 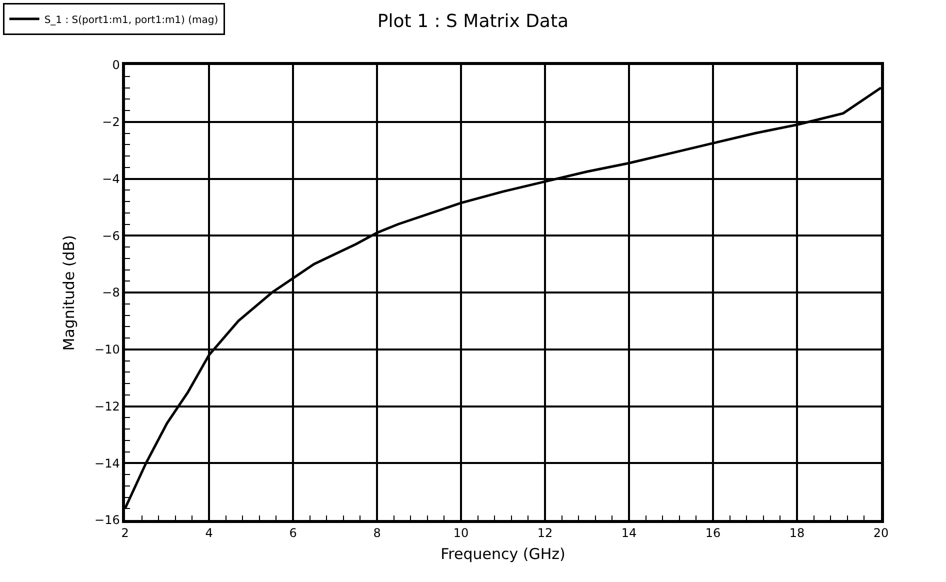 What do you see at coordinates (473, 21) in the screenshot?
I see `chart-title: Plot 1 : S Matrix Data` at bounding box center [473, 21].